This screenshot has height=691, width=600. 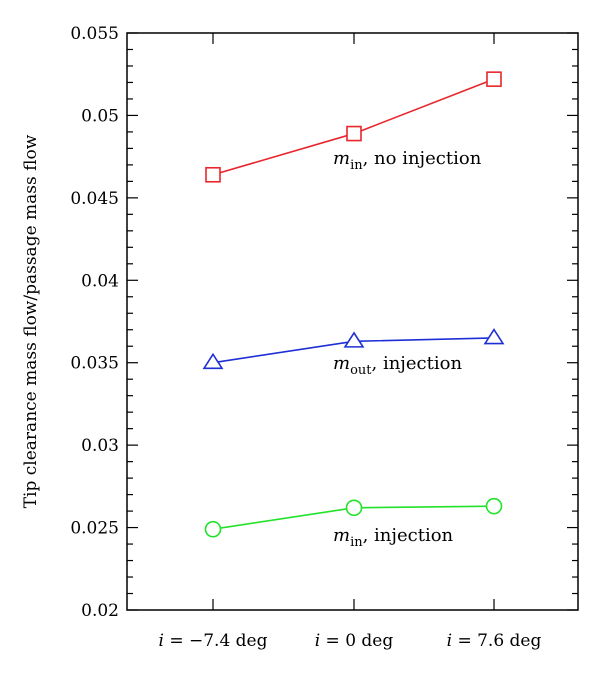 What do you see at coordinates (100, 446) in the screenshot?
I see `y-tick-label: 0.03` at bounding box center [100, 446].